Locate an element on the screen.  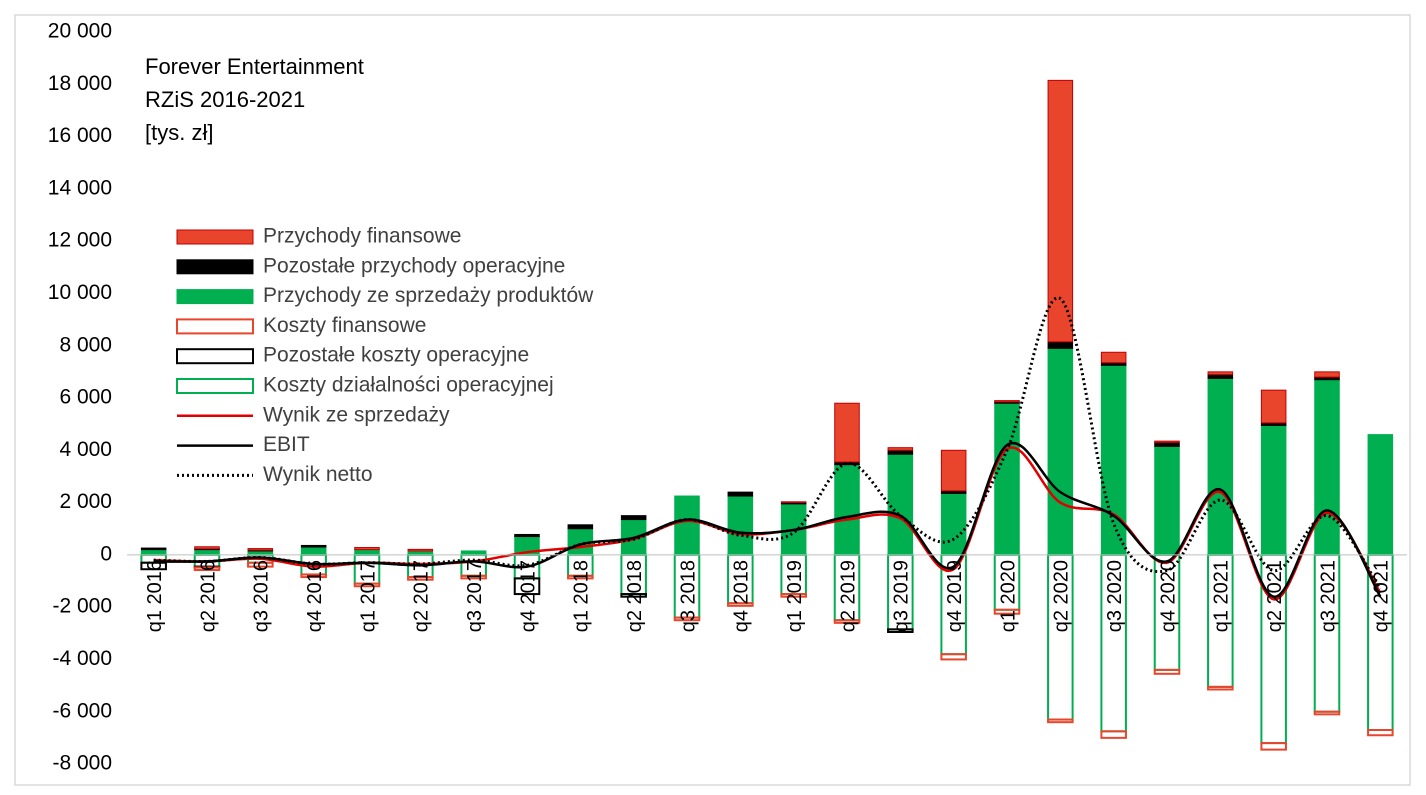
chart-title: RZiS 2016-2021 is located at coordinates (225, 99).